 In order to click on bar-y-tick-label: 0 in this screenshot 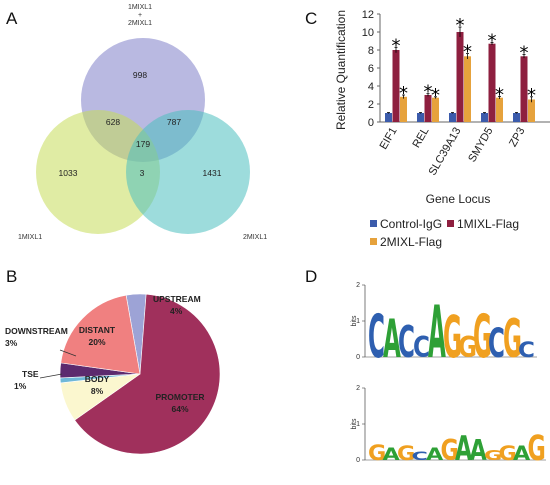, I will do `click(371, 123)`.